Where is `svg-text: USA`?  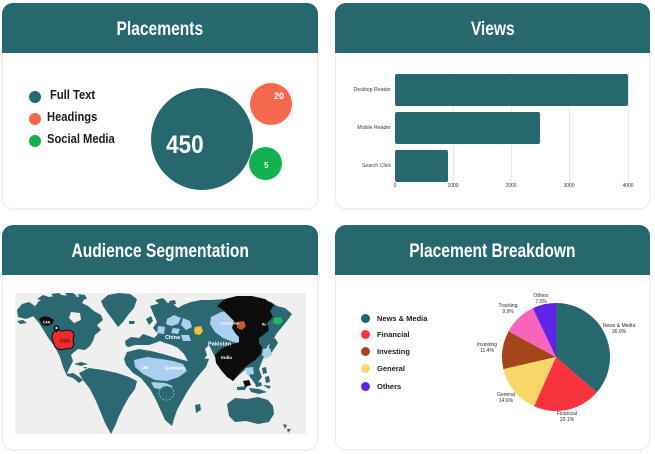
svg-text: USA is located at coordinates (65, 342).